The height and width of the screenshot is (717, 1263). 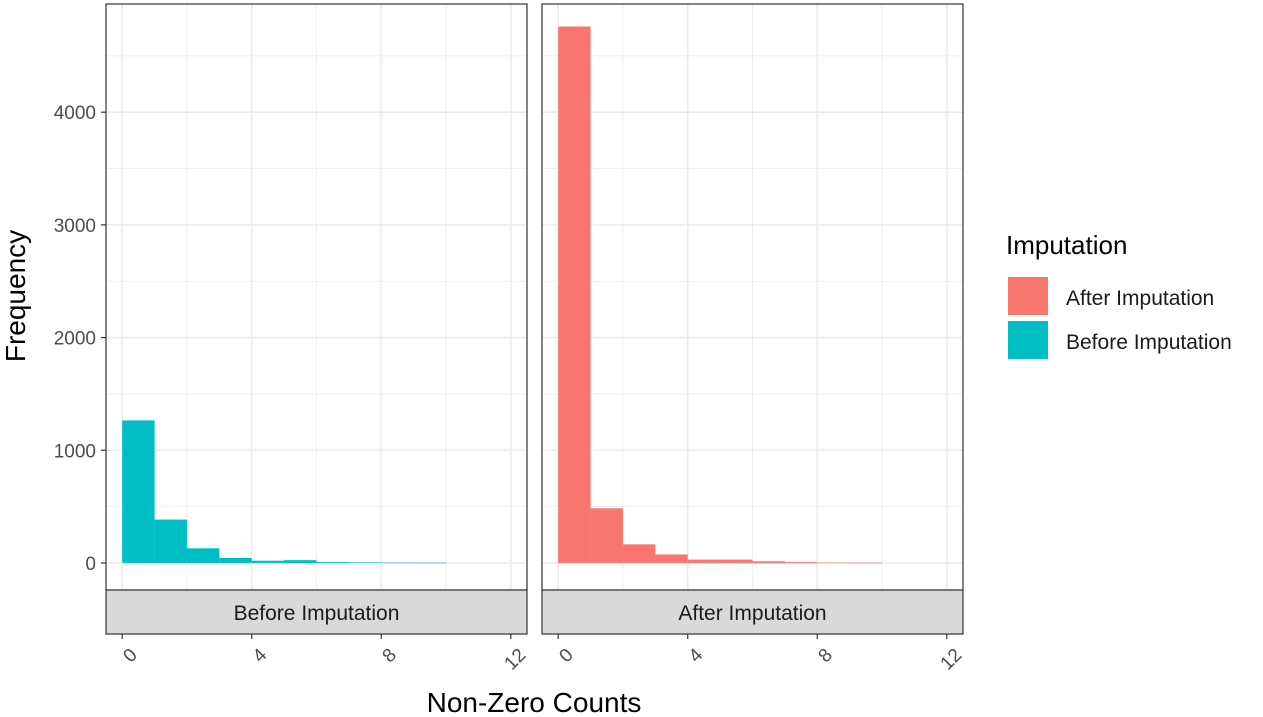 I want to click on y-tick-label: 2000, so click(x=75, y=339).